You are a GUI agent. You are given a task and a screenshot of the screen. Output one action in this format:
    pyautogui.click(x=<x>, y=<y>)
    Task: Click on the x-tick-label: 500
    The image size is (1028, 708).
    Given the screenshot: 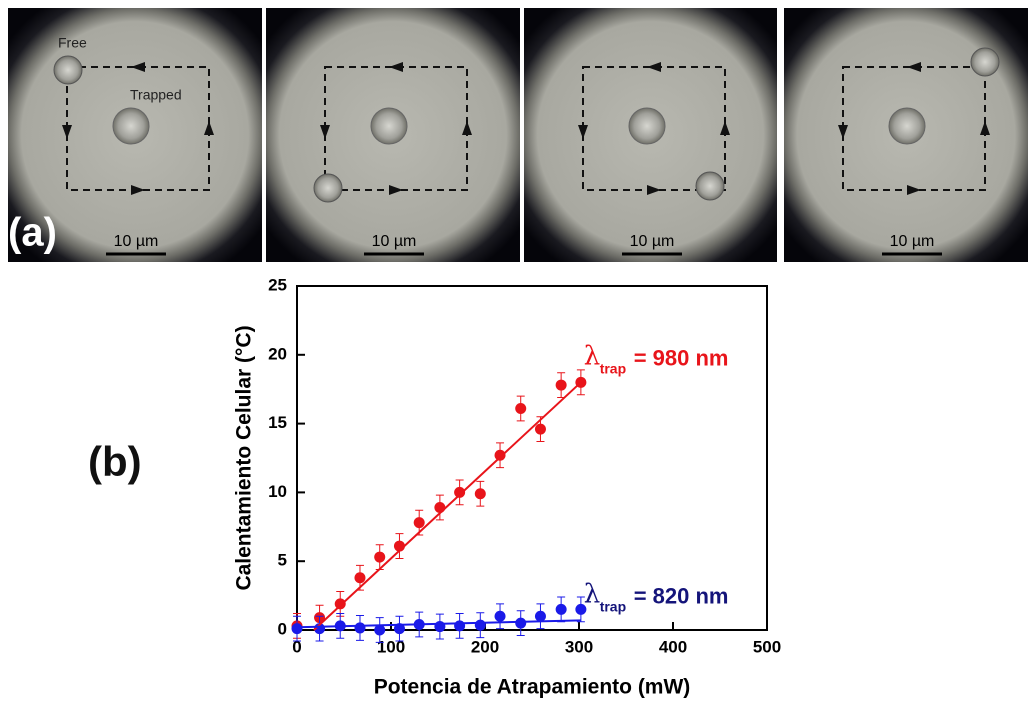 What is the action you would take?
    pyautogui.click(x=767, y=646)
    